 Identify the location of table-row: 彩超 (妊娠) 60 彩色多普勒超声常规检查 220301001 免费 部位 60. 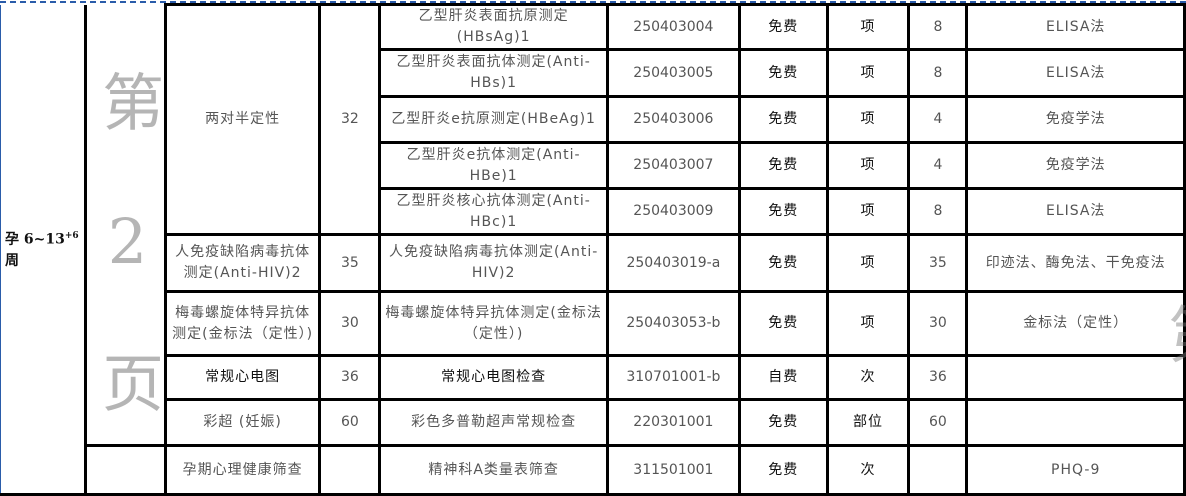
(593, 422).